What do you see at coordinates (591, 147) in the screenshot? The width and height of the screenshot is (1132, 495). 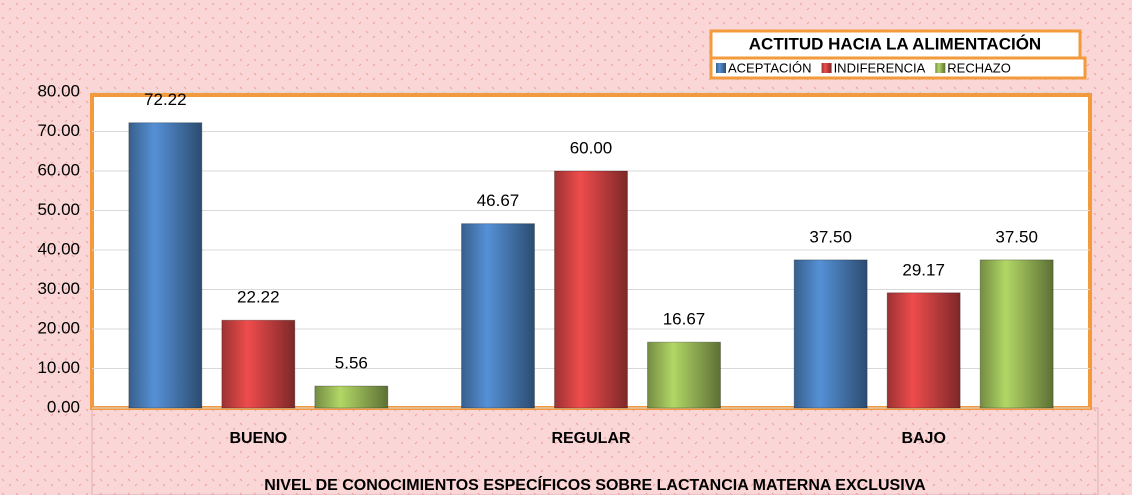 I see `value-label: 60.00` at bounding box center [591, 147].